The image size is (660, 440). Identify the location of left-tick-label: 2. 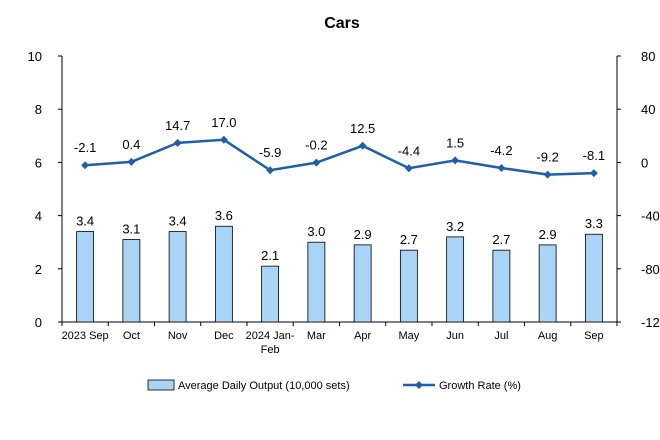
(38, 269).